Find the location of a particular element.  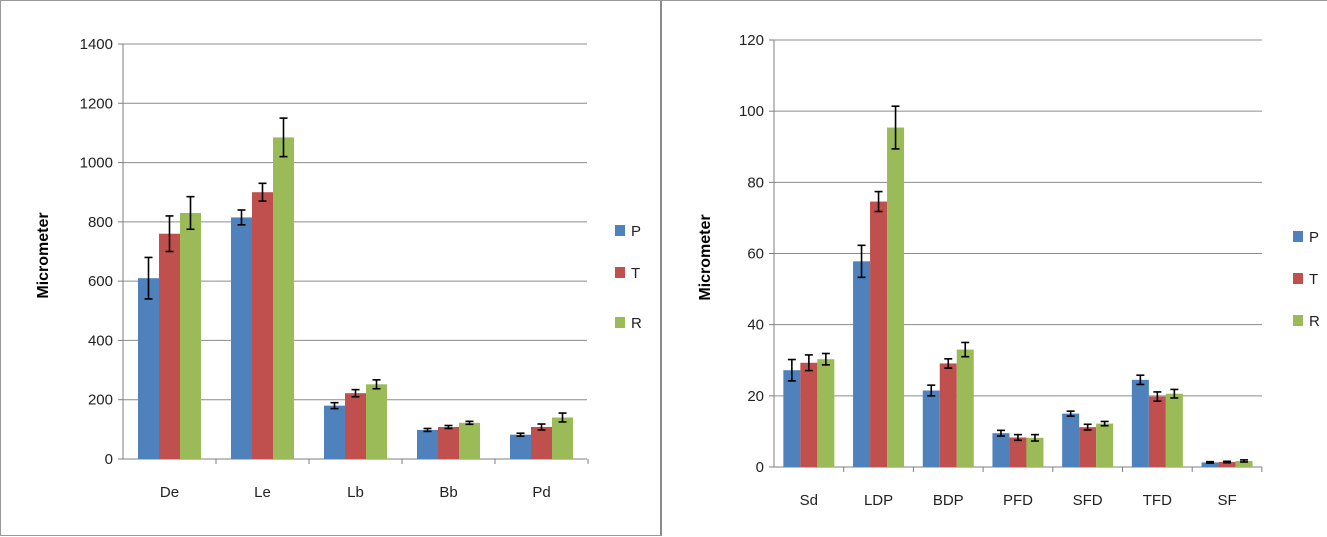

legend-swatch-r is located at coordinates (1298, 320).